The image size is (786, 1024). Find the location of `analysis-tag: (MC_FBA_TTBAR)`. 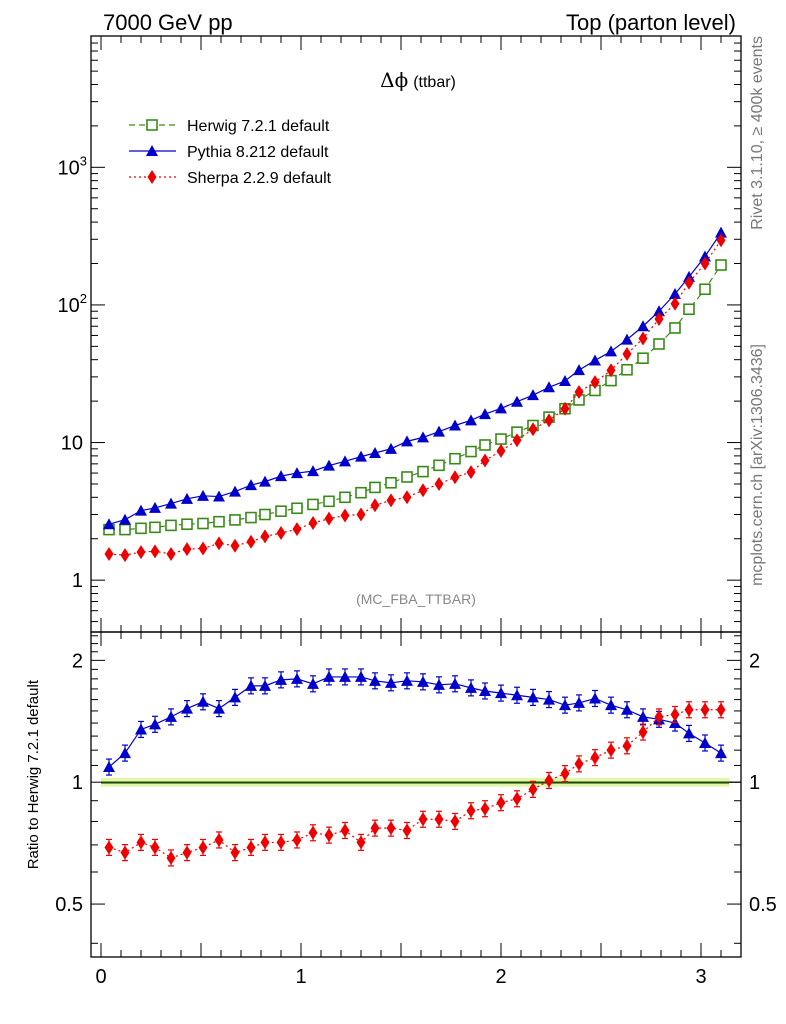

analysis-tag: (MC_FBA_TTBAR) is located at coordinates (416, 599).